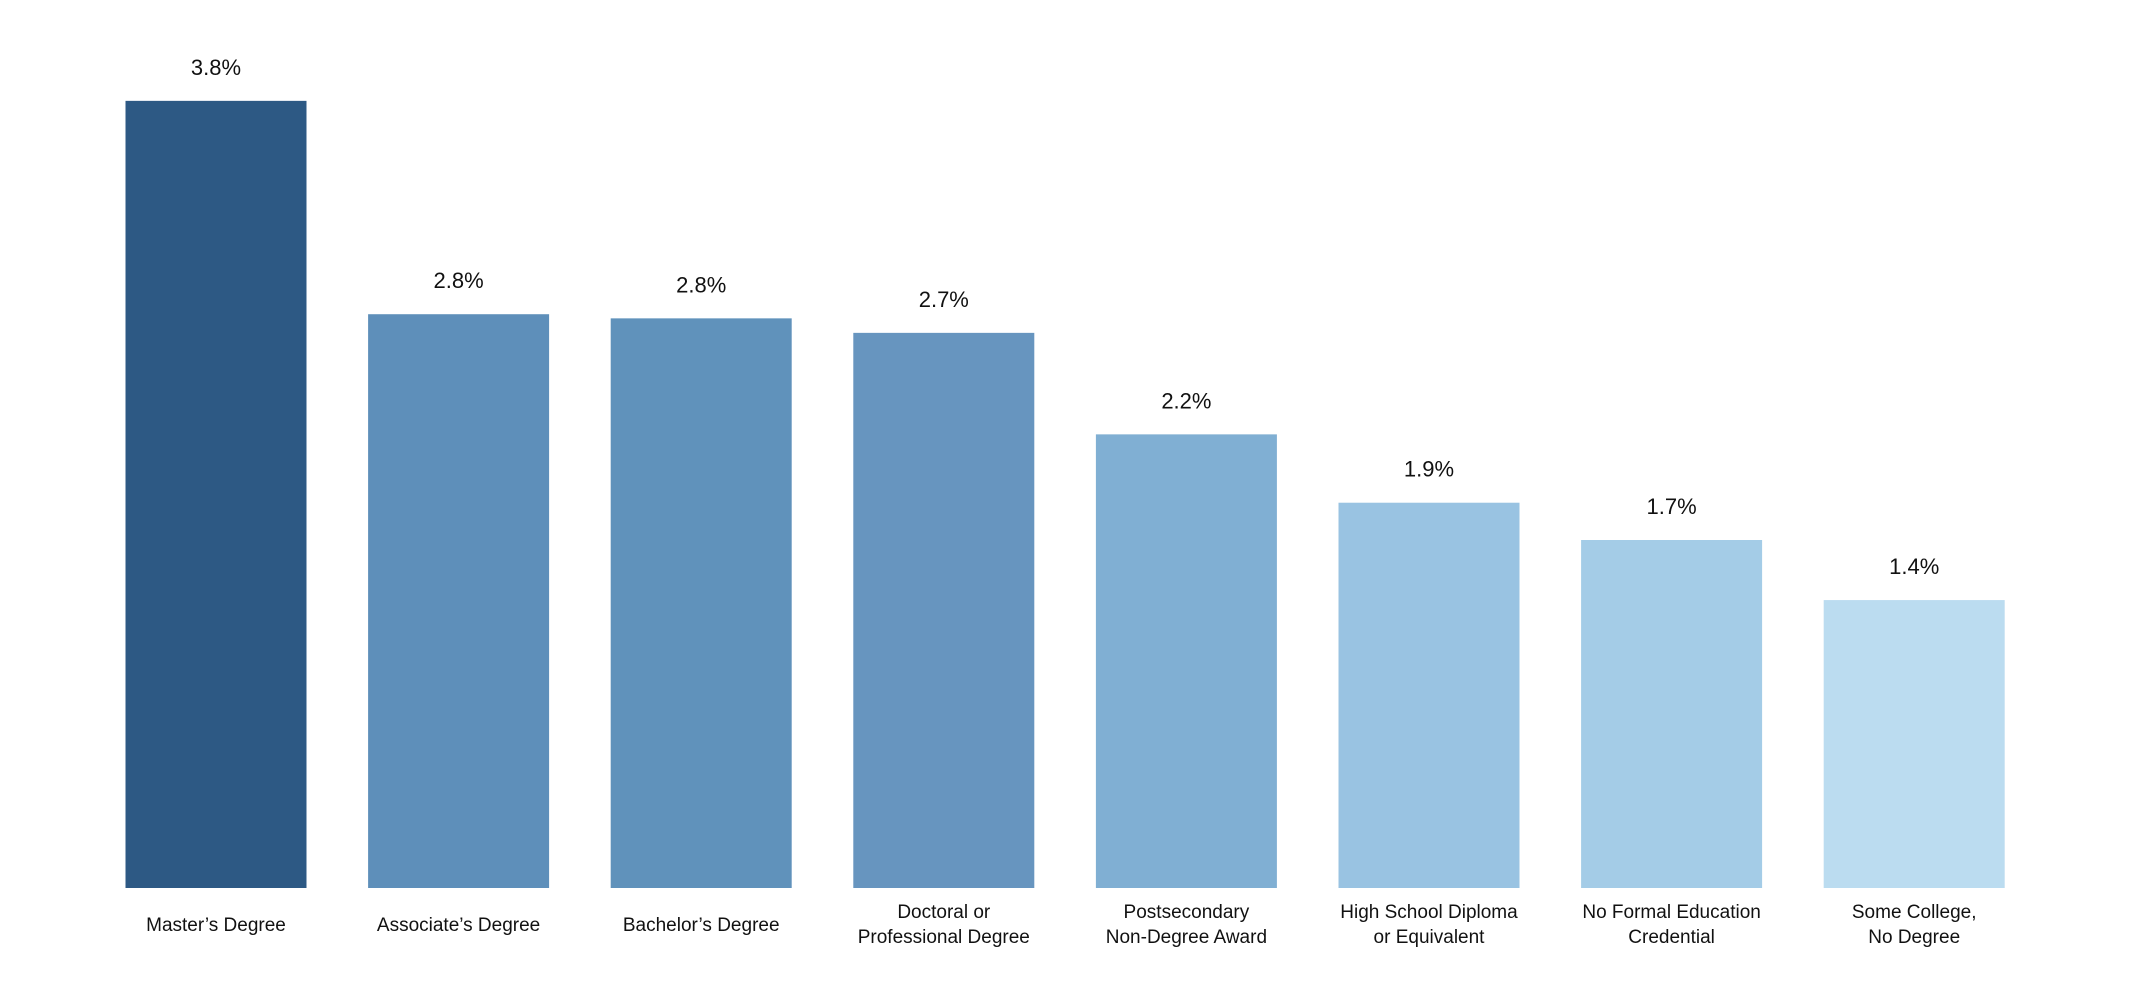 The width and height of the screenshot is (2132, 1003). Describe the element at coordinates (944, 925) in the screenshot. I see `x-tick-label: Doctoral or Professional Degree` at that location.